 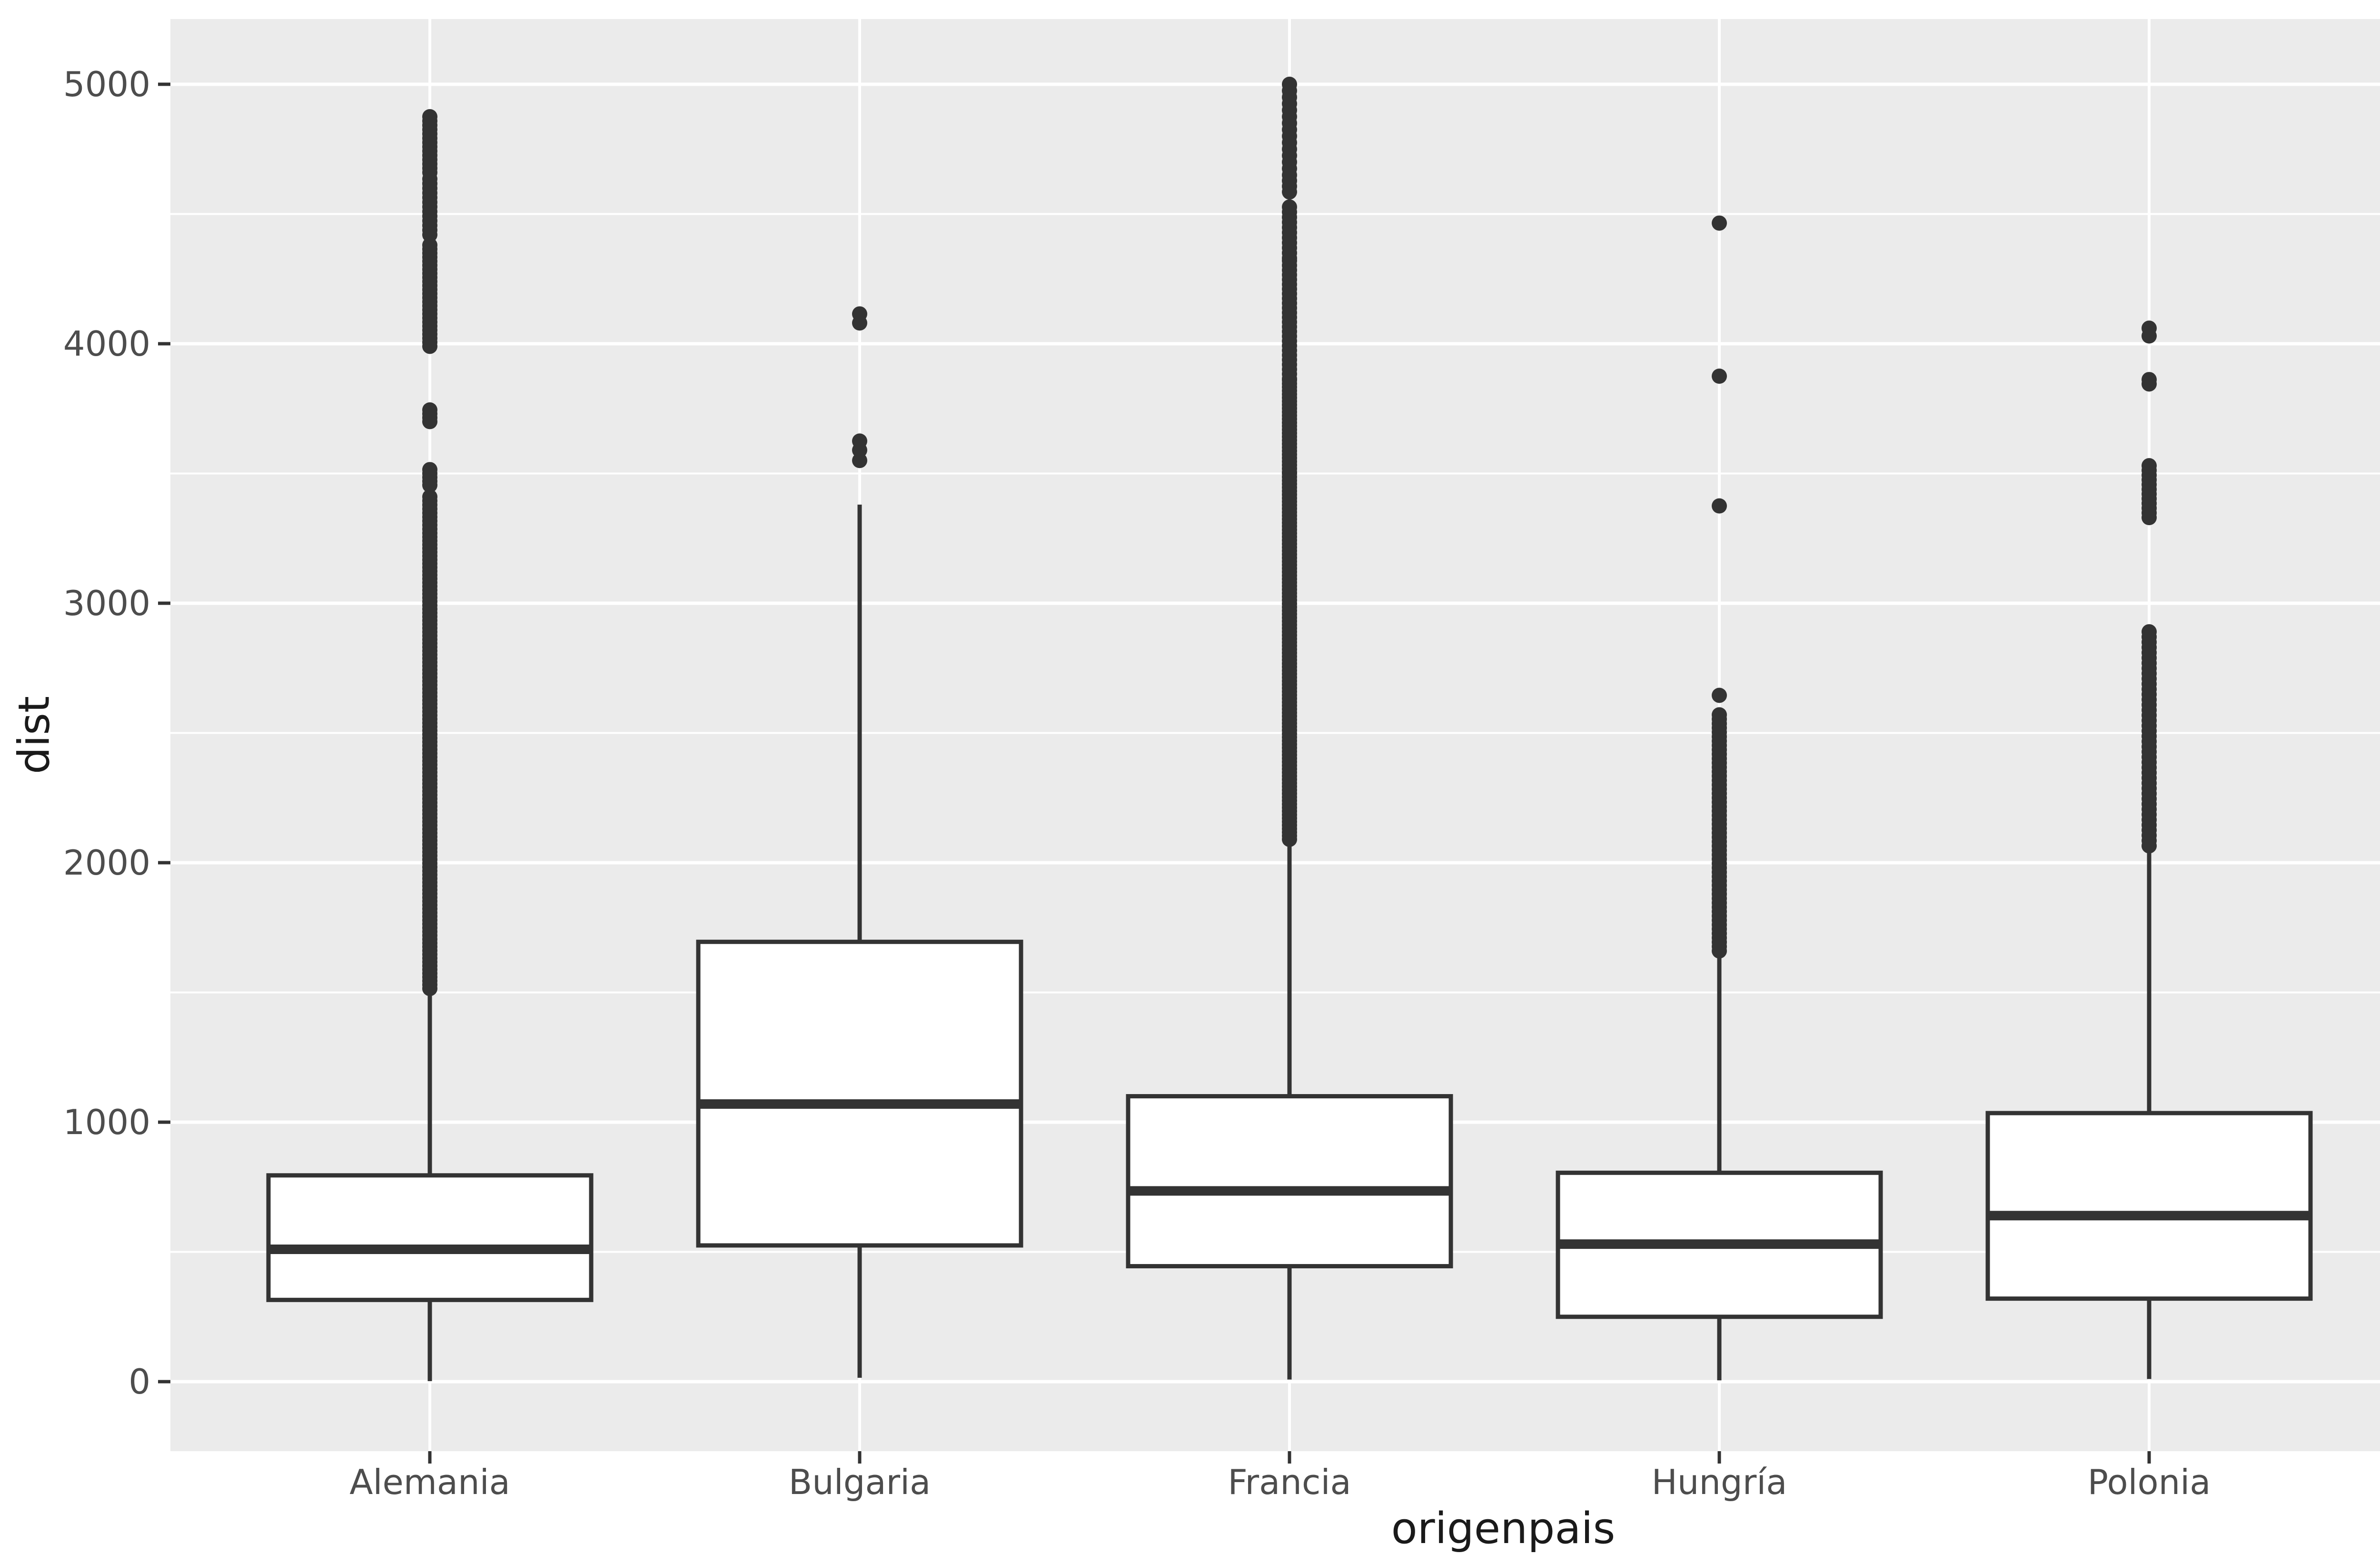 What do you see at coordinates (2149, 1206) in the screenshot?
I see `box-Polonia` at bounding box center [2149, 1206].